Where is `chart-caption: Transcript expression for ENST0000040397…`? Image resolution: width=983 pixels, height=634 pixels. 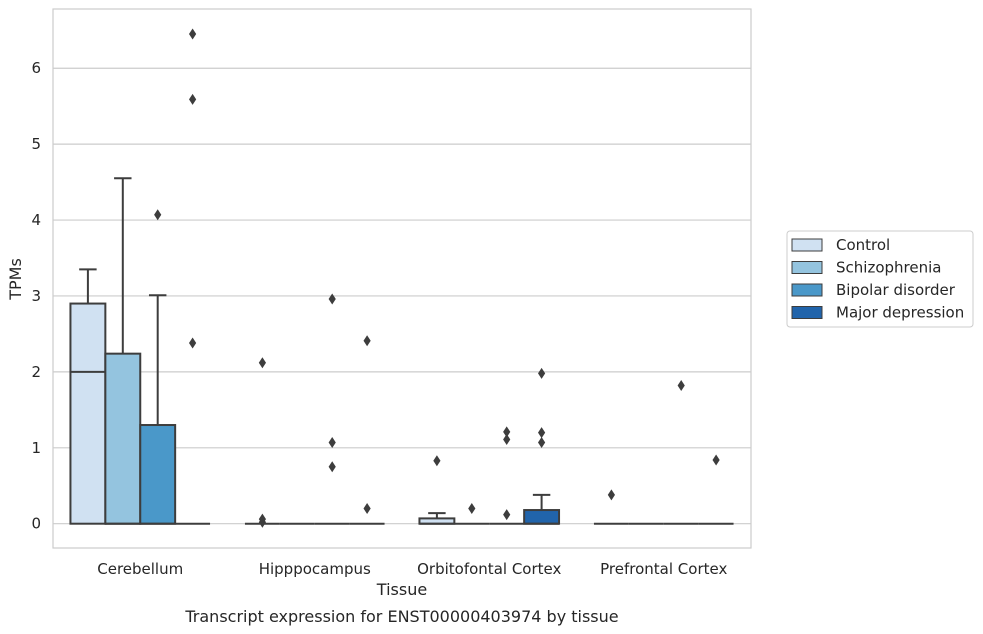 chart-caption: Transcript expression for ENST0000040397… is located at coordinates (401, 616).